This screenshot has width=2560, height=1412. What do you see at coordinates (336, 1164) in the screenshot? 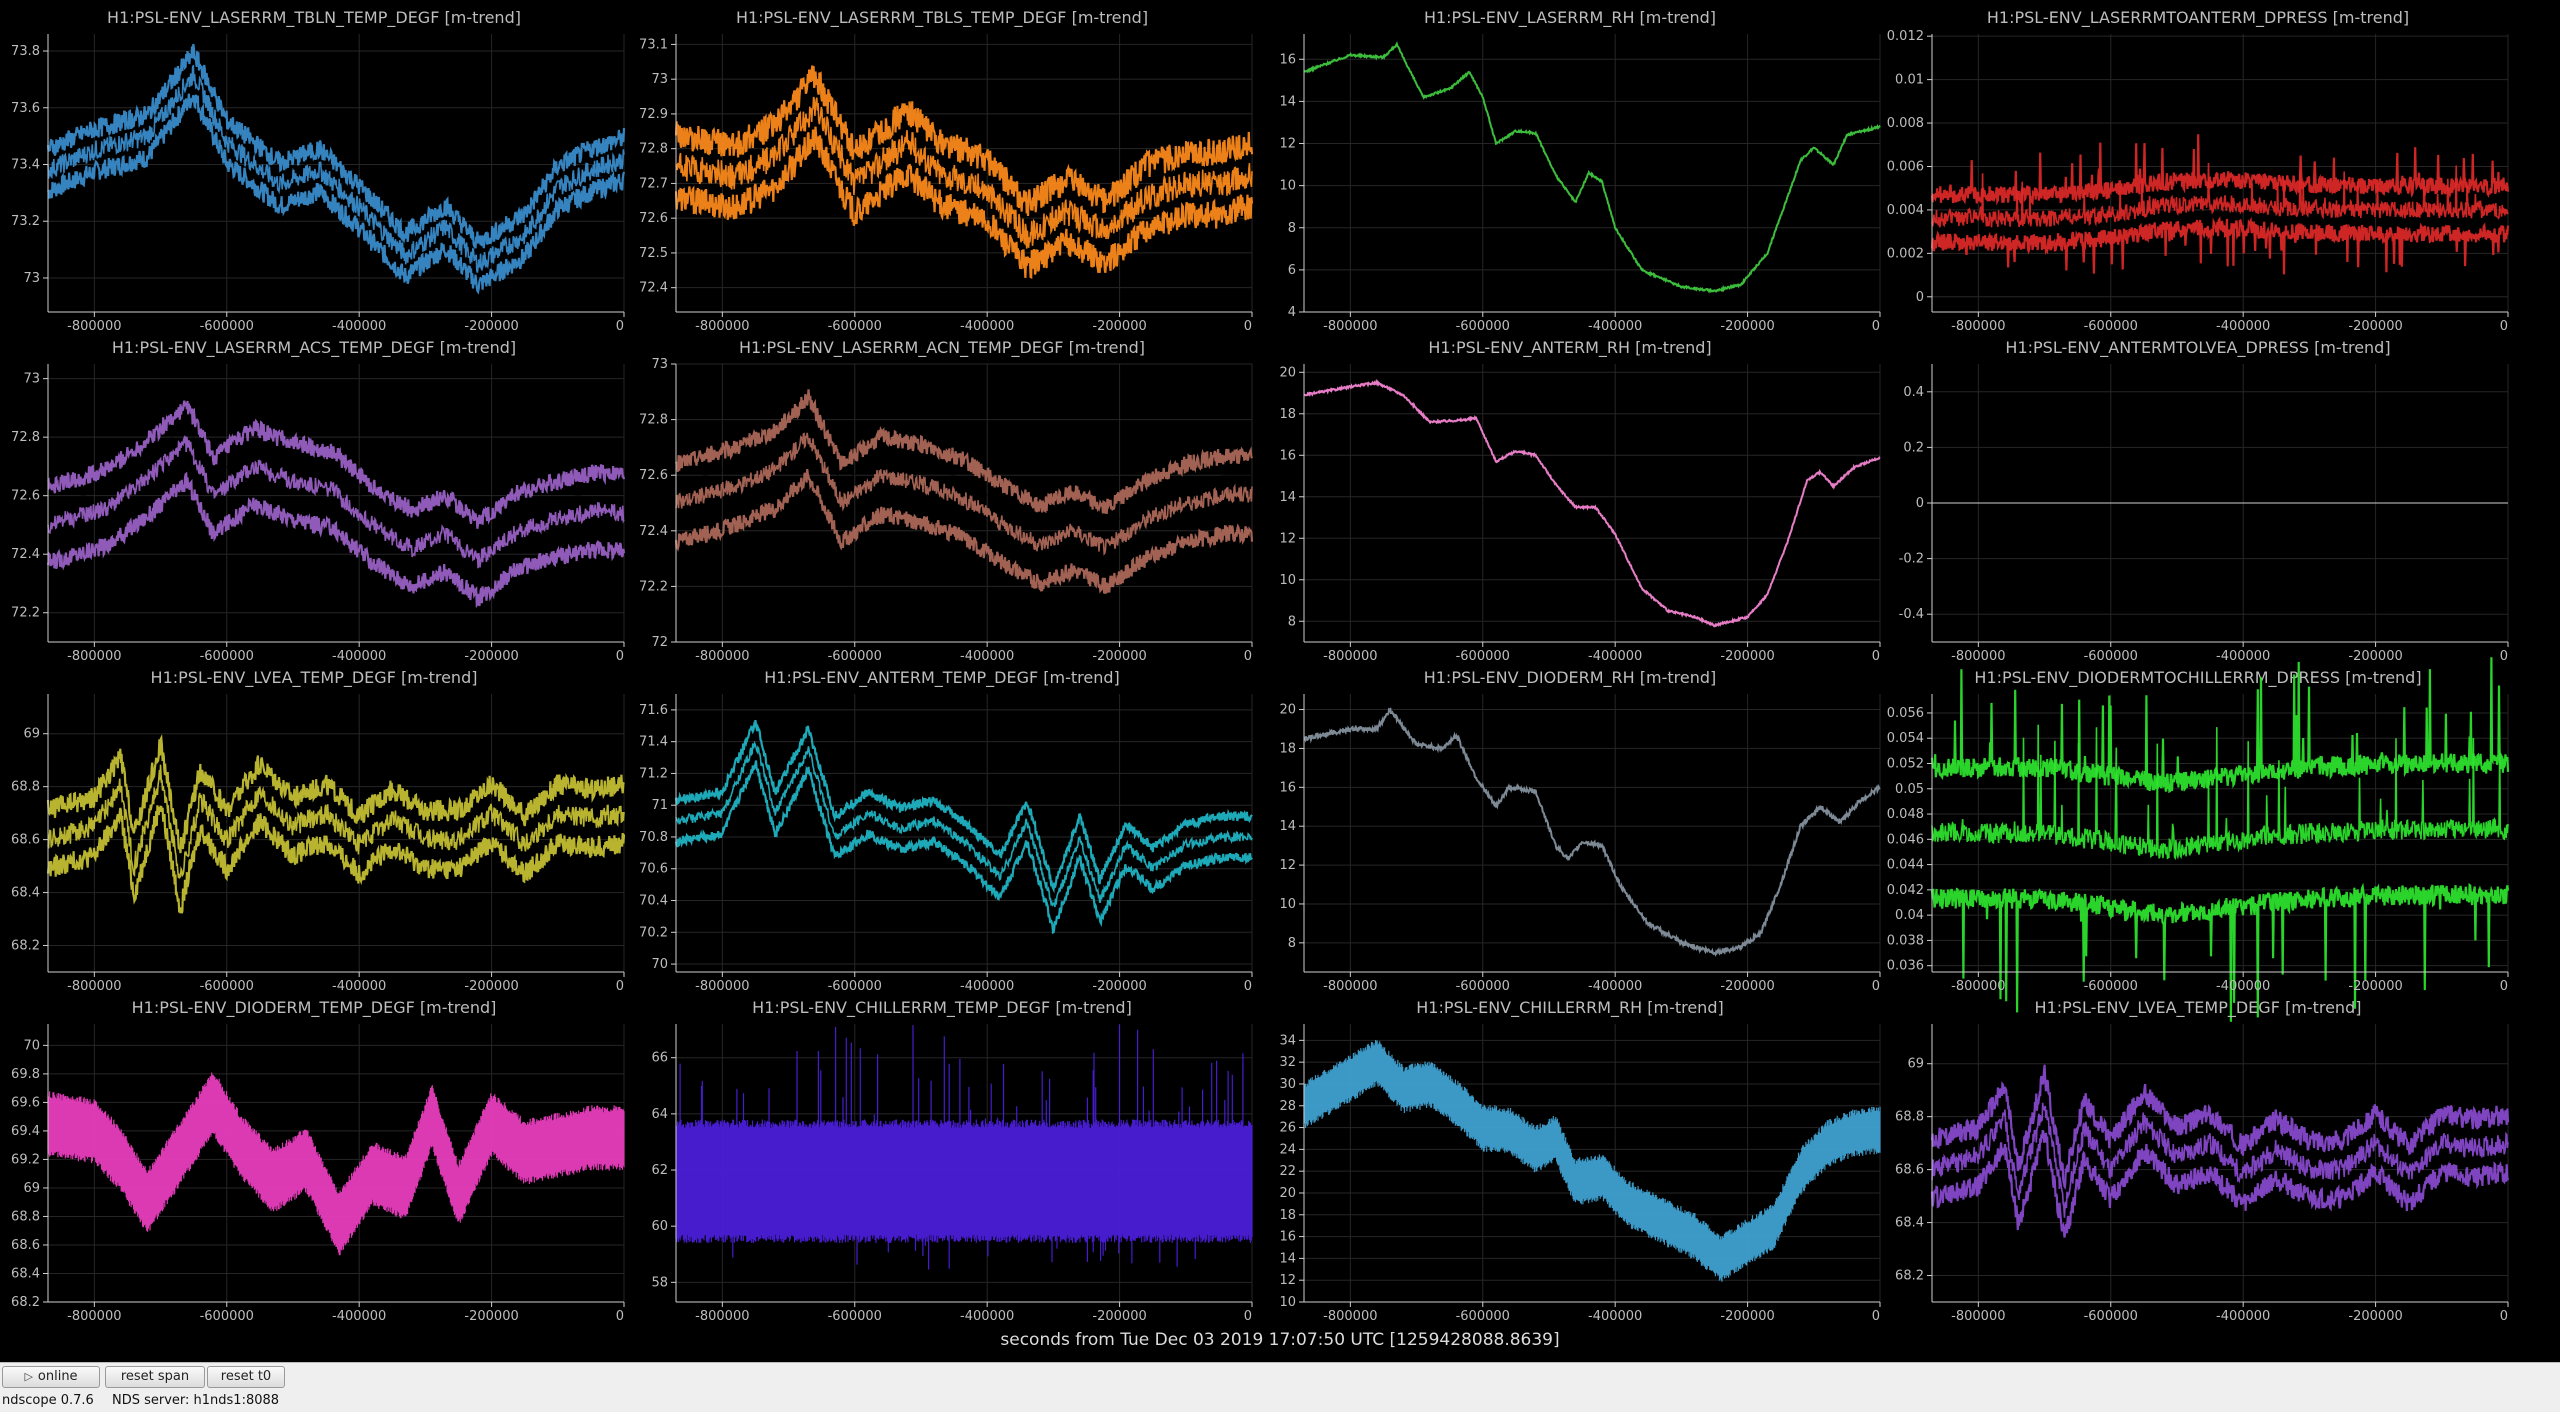
I see `trace-envelope` at bounding box center [336, 1164].